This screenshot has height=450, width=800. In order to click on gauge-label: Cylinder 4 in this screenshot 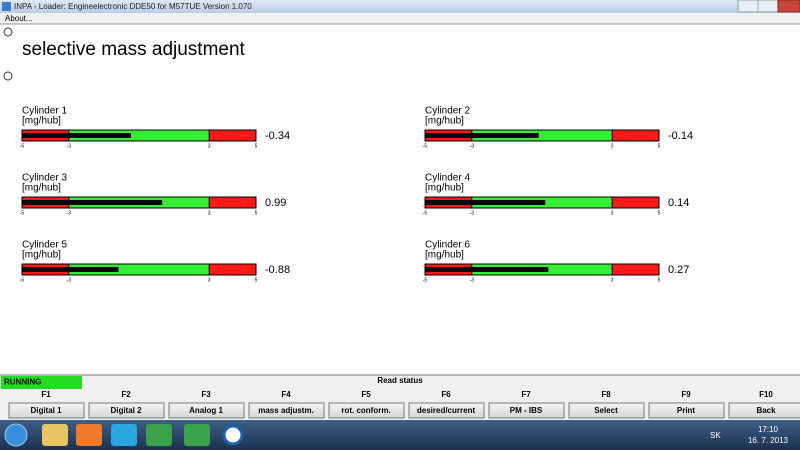, I will do `click(447, 178)`.